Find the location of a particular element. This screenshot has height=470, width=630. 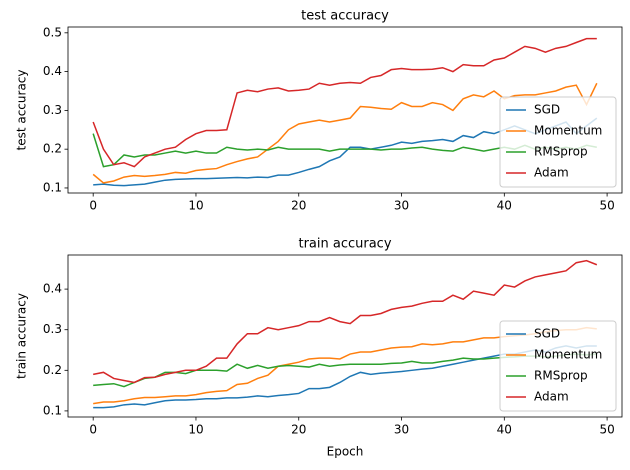

chart-title: train accuracy is located at coordinates (344, 244).